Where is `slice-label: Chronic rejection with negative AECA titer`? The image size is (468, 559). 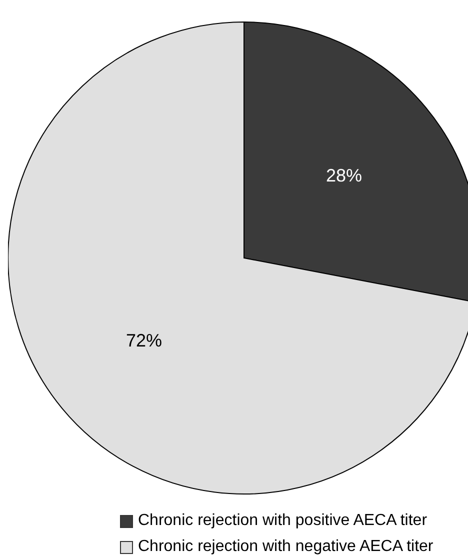 slice-label: Chronic rejection with negative AECA titer is located at coordinates (286, 547).